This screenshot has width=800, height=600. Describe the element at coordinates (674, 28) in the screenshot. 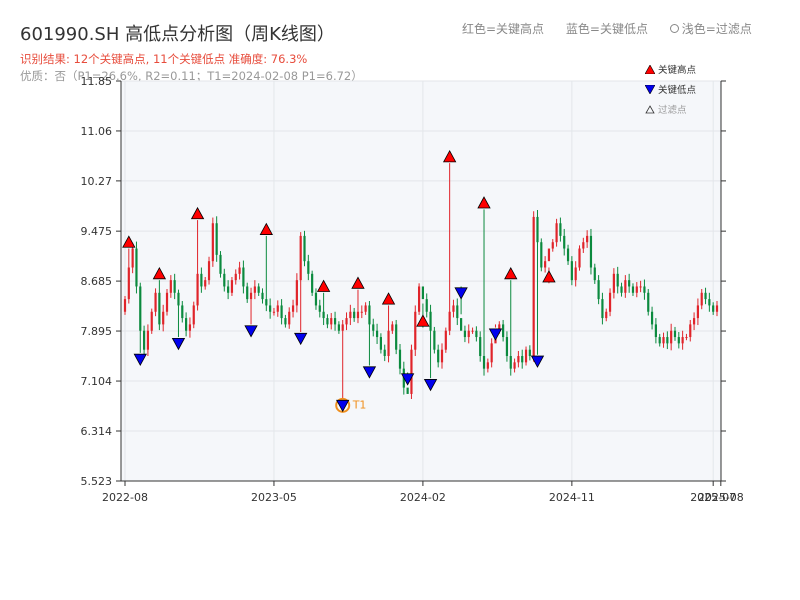

I see `ring-icon` at that location.